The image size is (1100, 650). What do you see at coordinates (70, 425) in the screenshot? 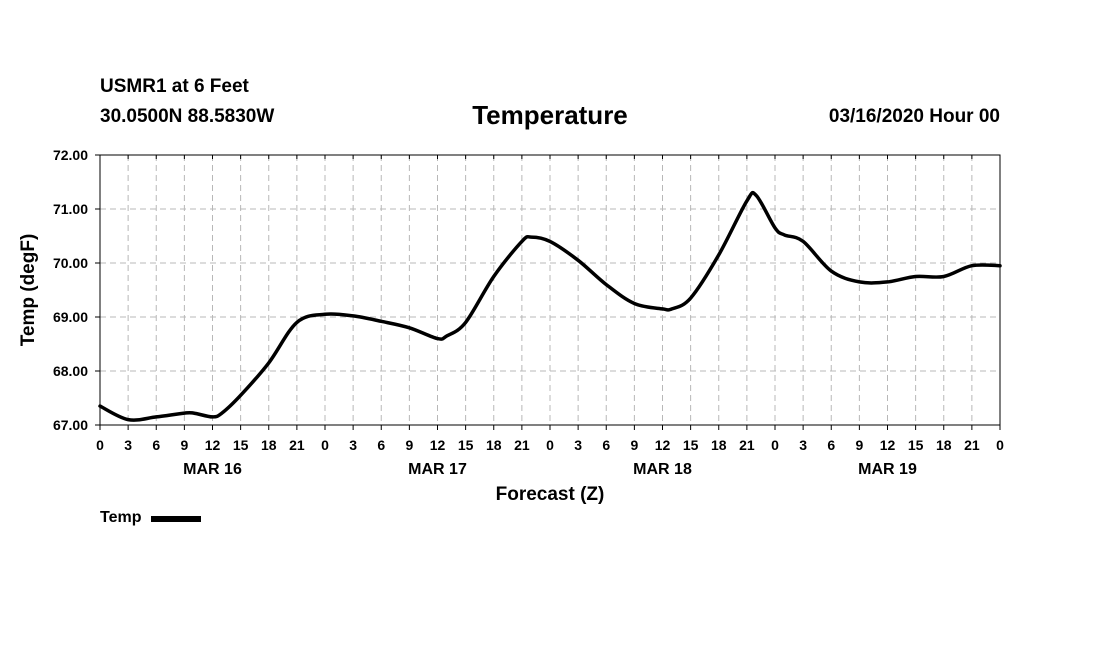
I see `y-tick-label: 67.00` at bounding box center [70, 425].